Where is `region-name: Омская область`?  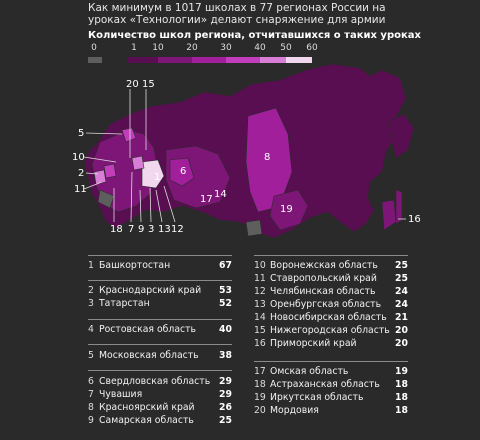
region-name: Омская область is located at coordinates (309, 371).